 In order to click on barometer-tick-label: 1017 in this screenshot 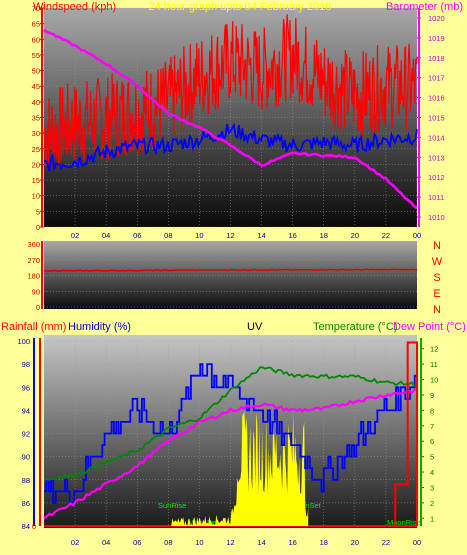, I will do `click(436, 78)`.